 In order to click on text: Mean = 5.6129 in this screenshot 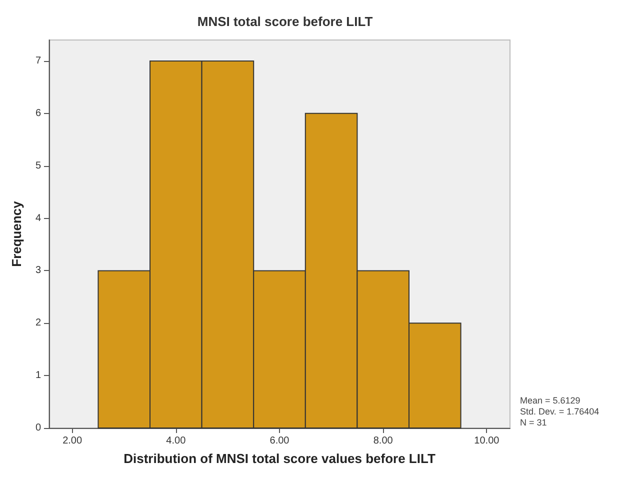, I will do `click(550, 401)`.